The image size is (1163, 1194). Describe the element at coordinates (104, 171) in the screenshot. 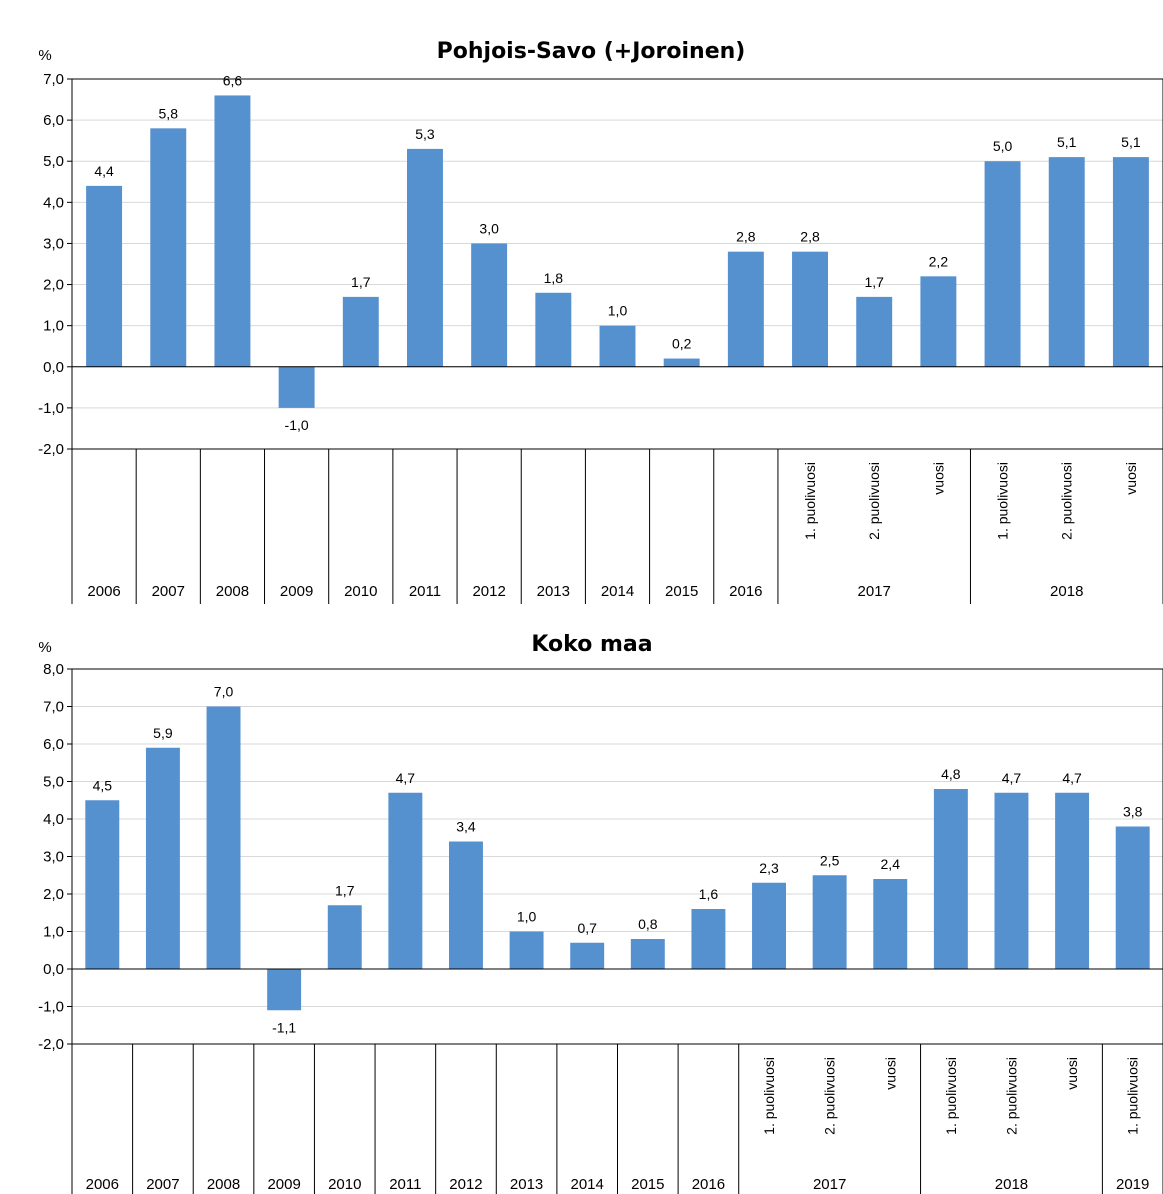

I see `data-label: 4,4` at that location.